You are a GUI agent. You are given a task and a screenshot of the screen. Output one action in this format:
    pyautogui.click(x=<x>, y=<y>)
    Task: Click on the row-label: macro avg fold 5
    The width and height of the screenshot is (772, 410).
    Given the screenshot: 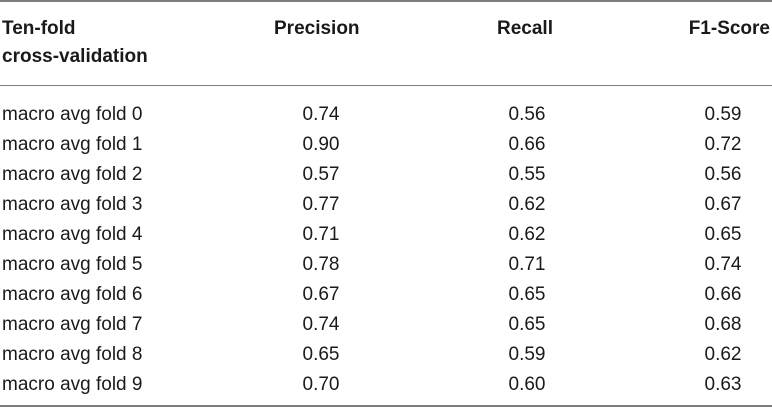 What is the action you would take?
    pyautogui.click(x=72, y=264)
    